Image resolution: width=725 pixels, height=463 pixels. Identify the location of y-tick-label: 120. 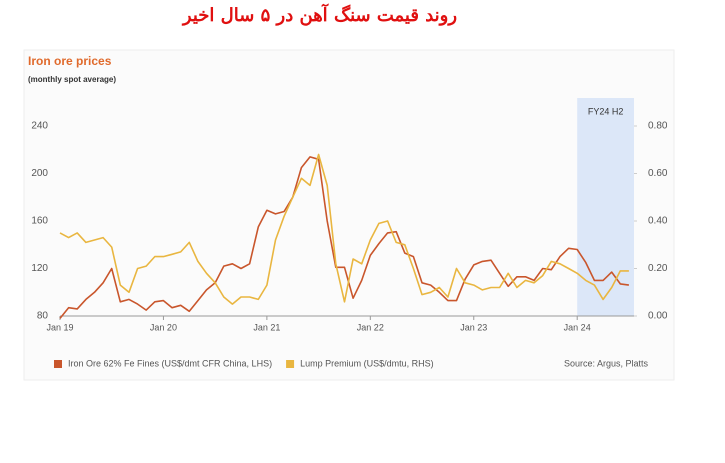
(39, 268).